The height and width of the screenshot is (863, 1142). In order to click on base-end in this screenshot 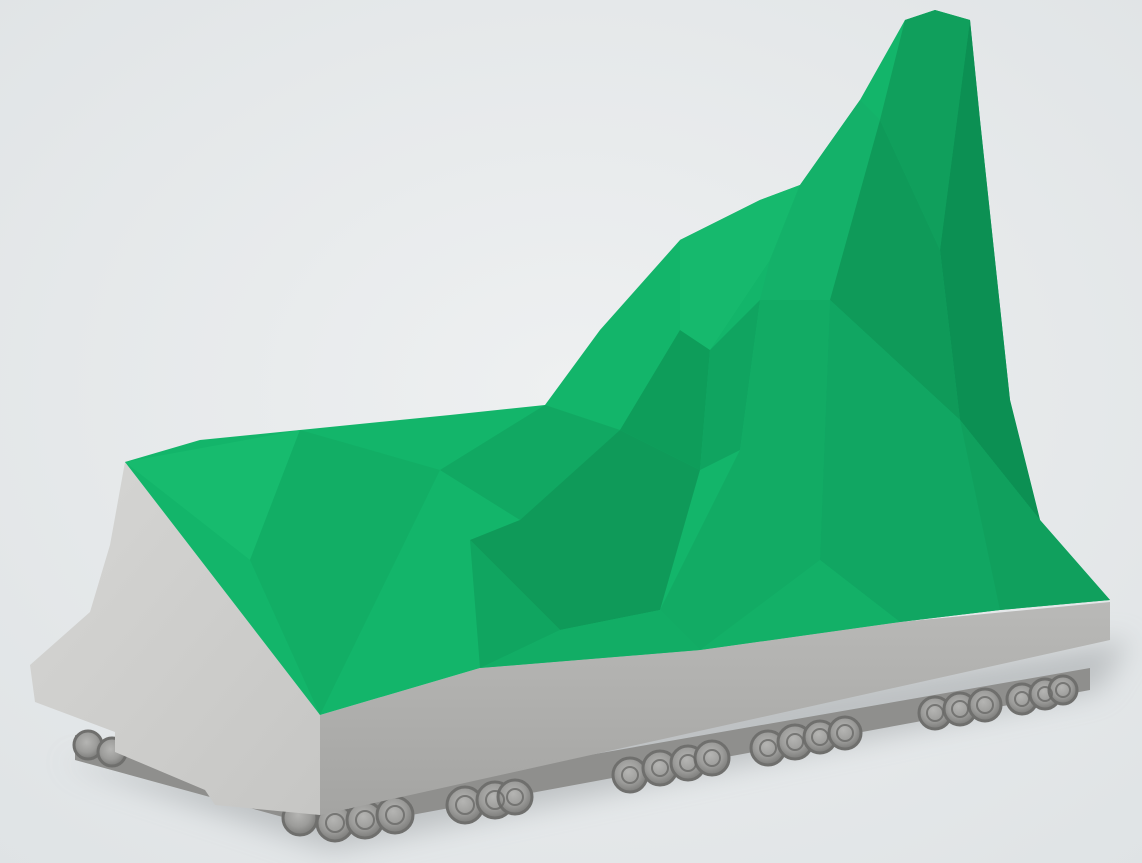, I will do `click(175, 638)`.